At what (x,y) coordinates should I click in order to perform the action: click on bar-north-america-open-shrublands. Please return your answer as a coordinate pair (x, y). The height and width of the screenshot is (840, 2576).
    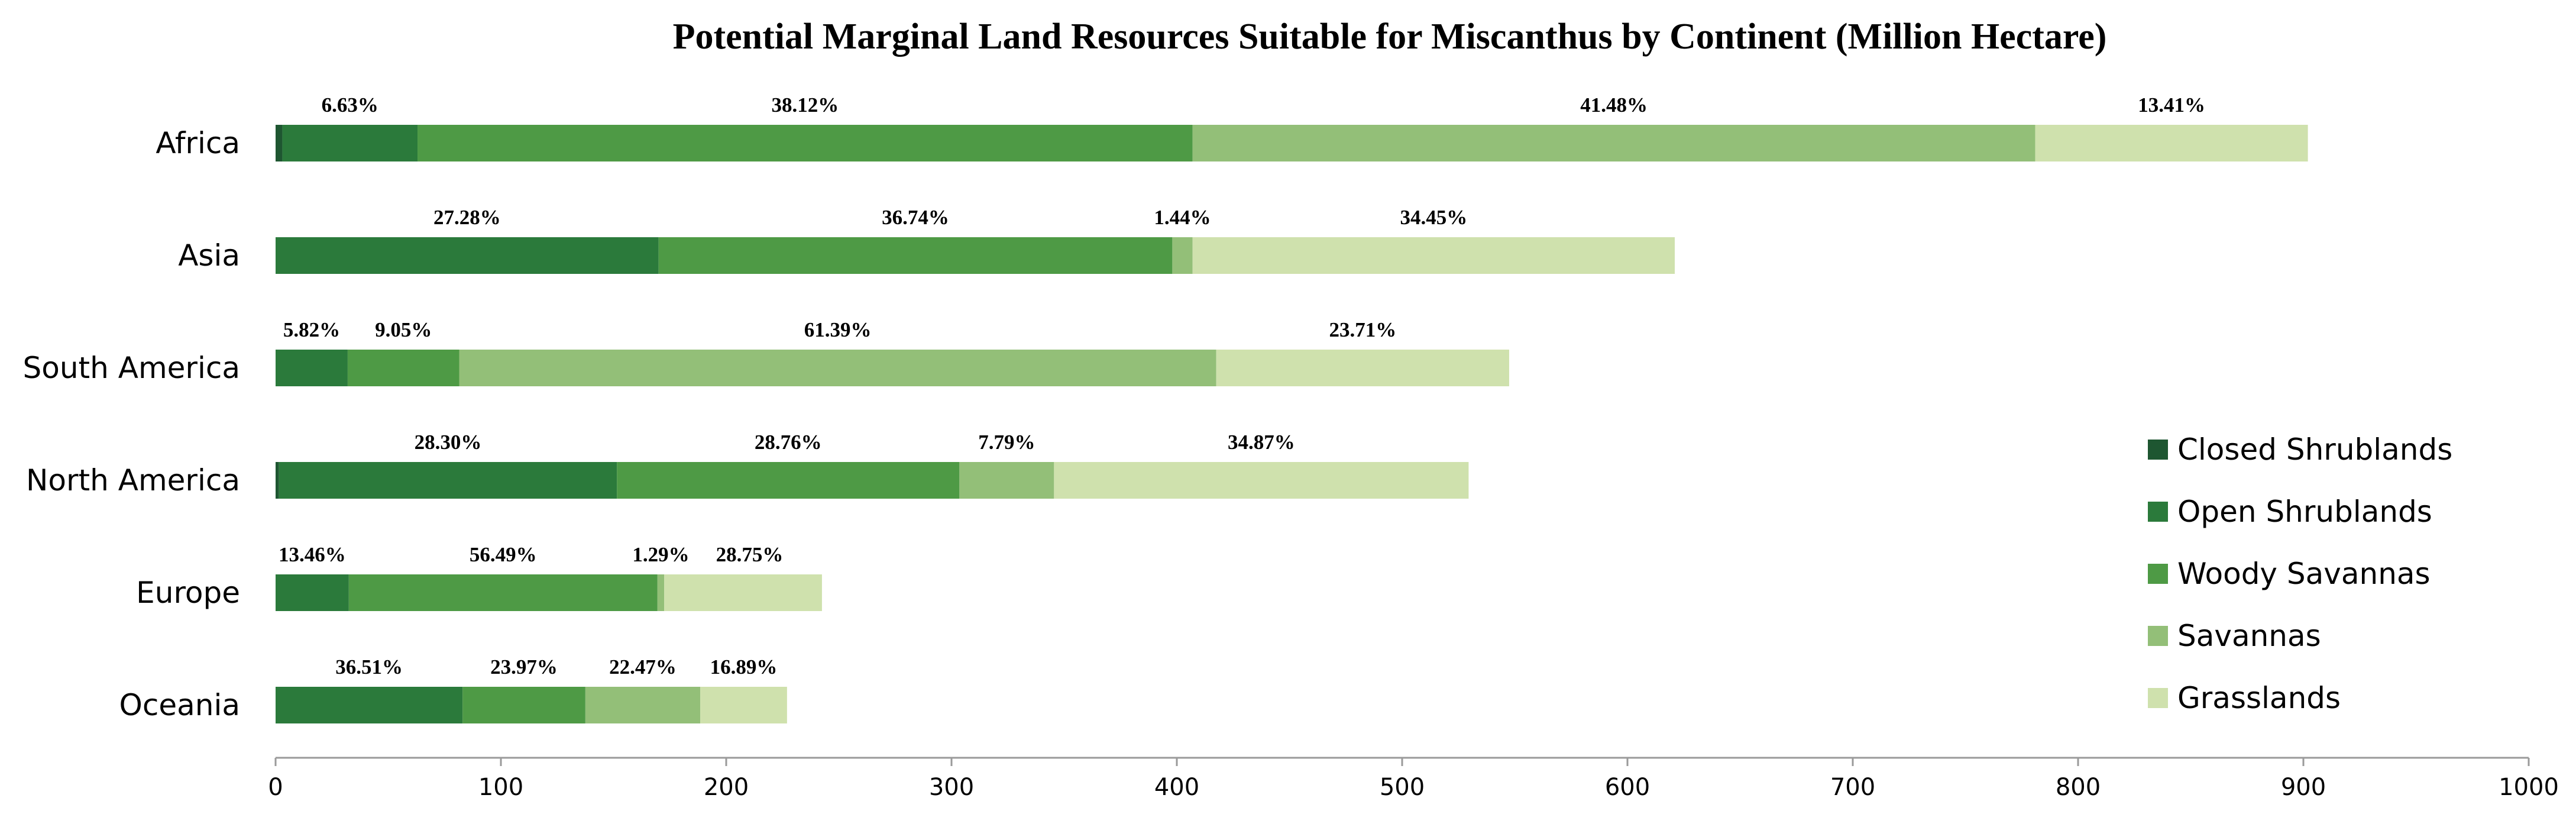
    Looking at the image, I should click on (448, 480).